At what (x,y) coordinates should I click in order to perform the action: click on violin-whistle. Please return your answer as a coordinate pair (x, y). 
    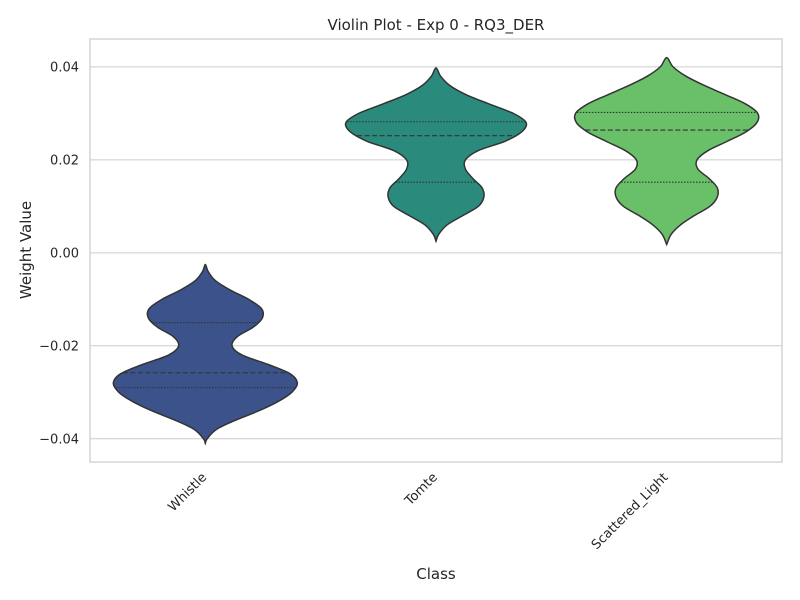
    Looking at the image, I should click on (205, 354).